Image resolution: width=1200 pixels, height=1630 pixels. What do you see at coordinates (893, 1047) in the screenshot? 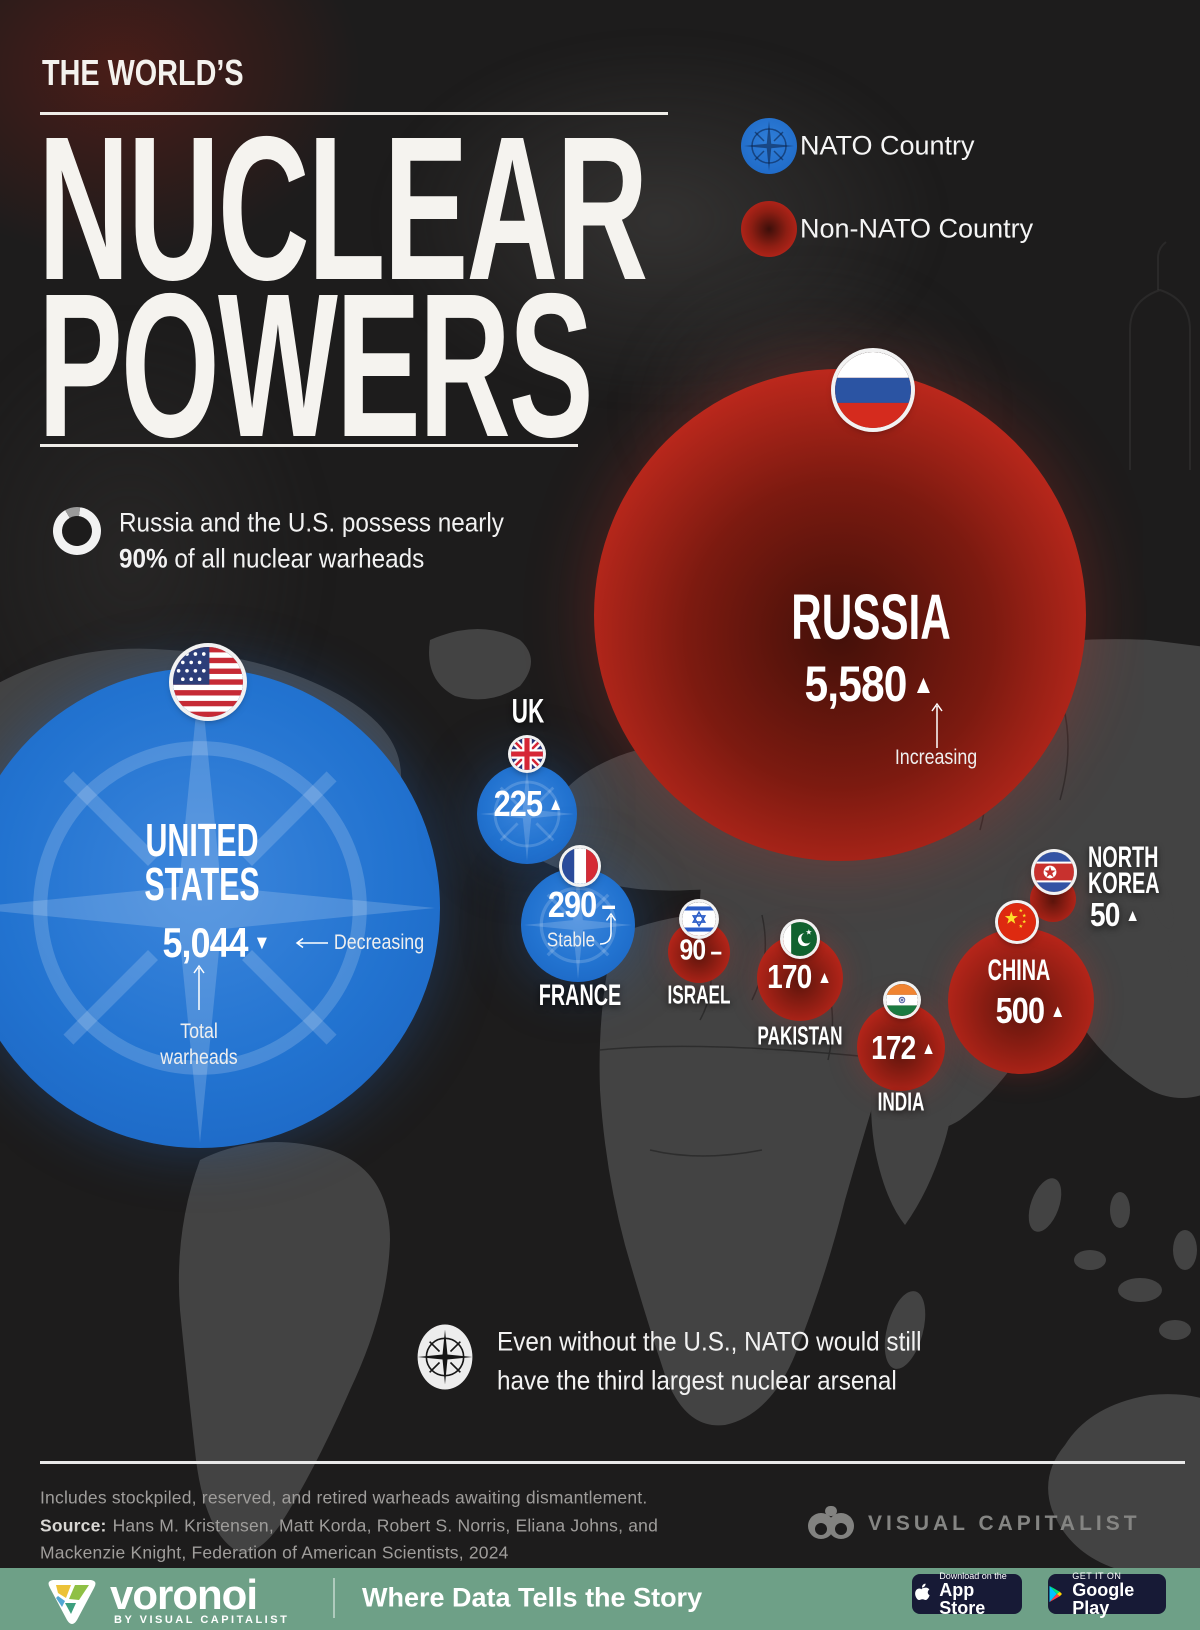
I see `india-value: 172` at bounding box center [893, 1047].